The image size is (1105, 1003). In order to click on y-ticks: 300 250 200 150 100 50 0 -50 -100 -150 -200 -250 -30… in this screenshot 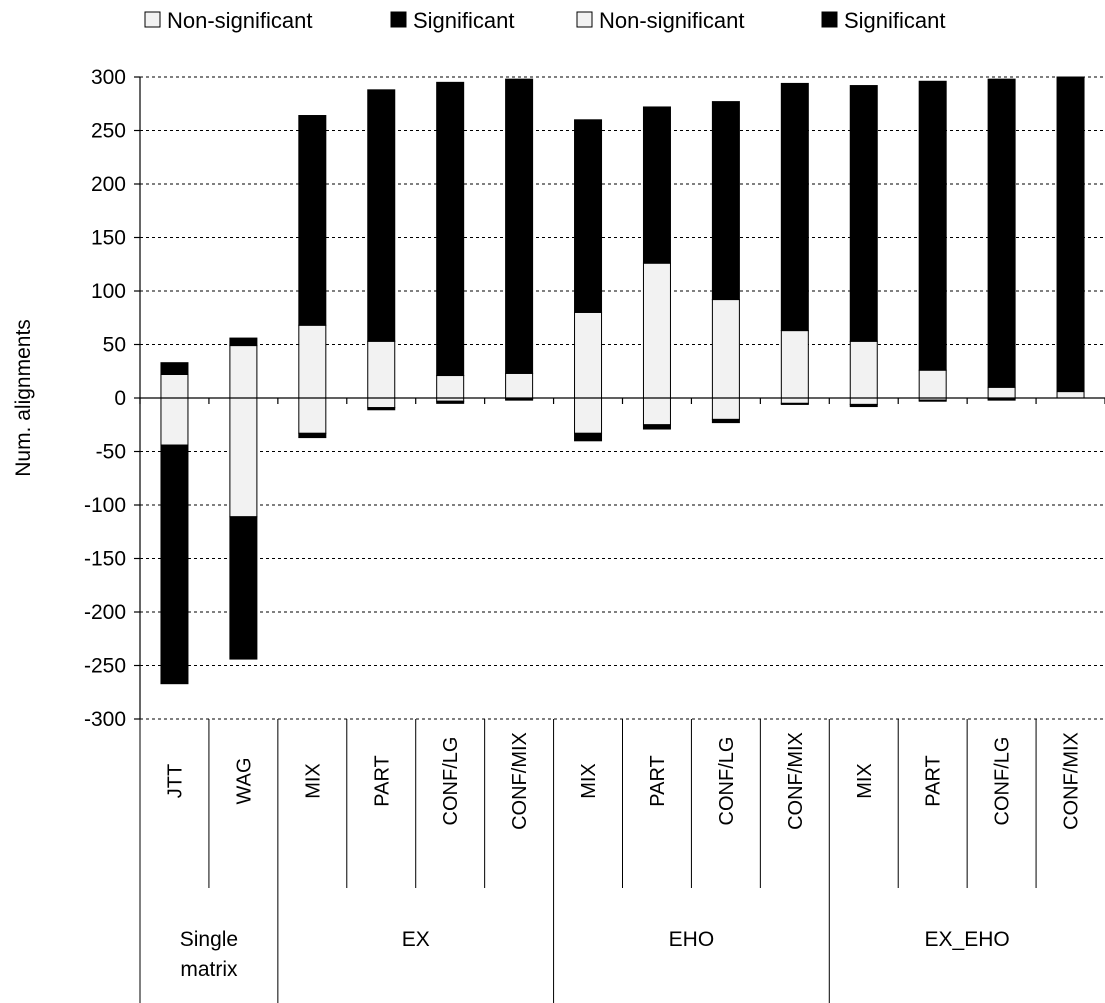, I will do `click(112, 398)`.